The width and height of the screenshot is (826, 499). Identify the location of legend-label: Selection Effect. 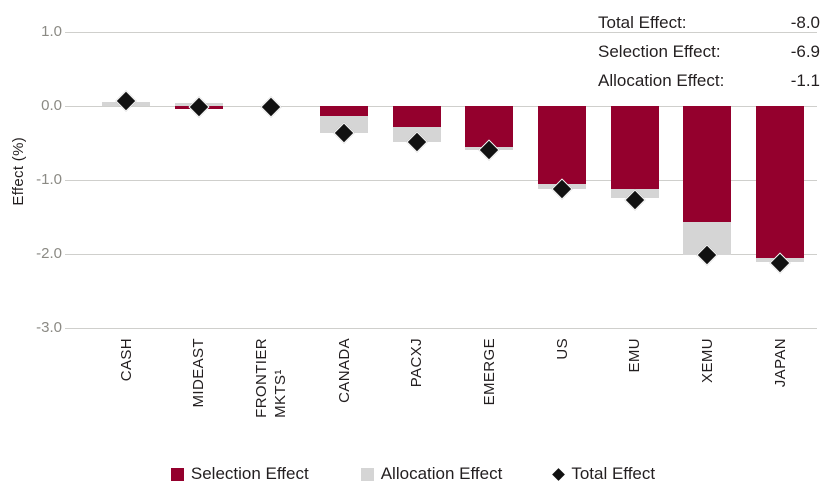
(249, 473).